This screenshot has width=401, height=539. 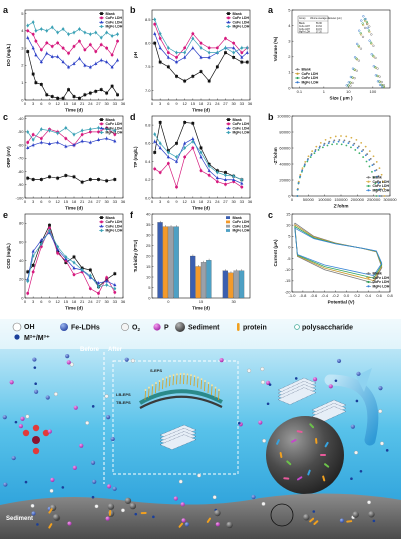 What do you see at coordinates (98, 201) in the screenshot?
I see `x-tick-label: 27` at bounding box center [98, 201].